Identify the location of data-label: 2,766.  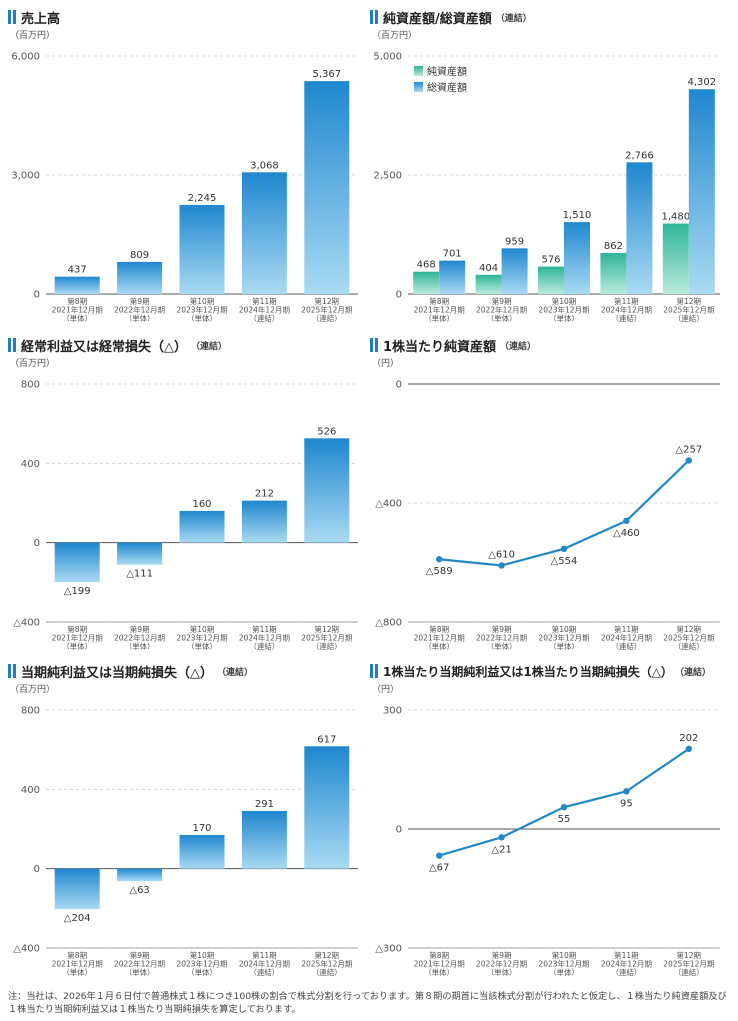
(639, 155).